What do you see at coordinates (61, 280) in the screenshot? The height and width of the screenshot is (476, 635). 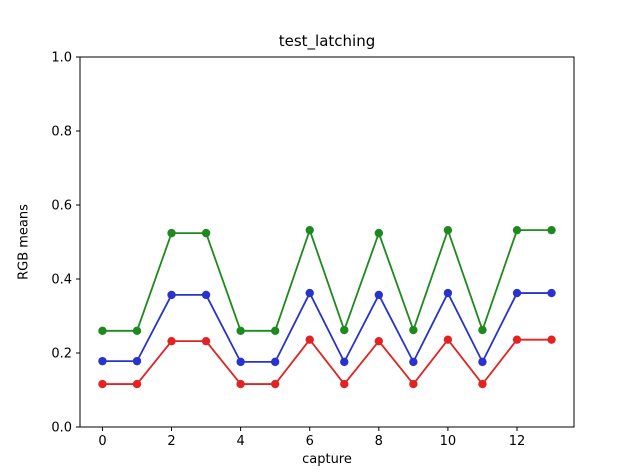 I see `y-tick-label: 0.4` at bounding box center [61, 280].